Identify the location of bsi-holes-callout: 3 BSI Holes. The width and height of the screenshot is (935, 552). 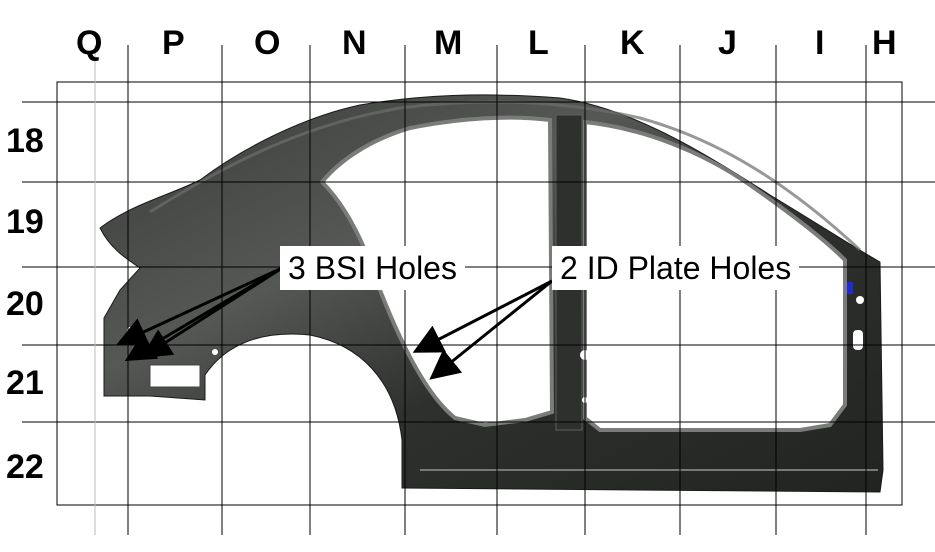
(372, 268).